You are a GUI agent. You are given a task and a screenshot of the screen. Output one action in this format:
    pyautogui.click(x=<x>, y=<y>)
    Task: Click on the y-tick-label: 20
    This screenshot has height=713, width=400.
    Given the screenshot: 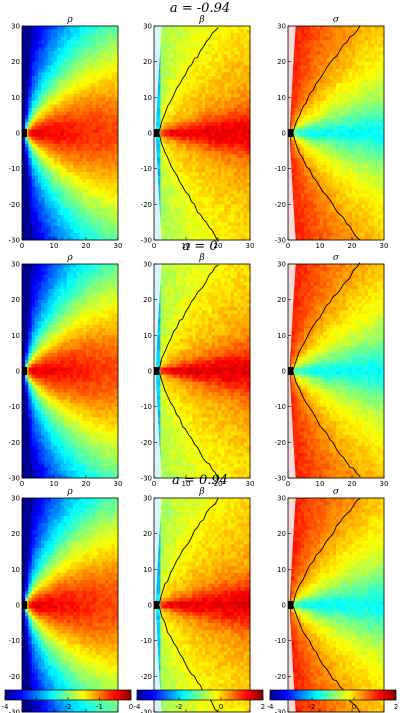 What is the action you would take?
    pyautogui.click(x=15, y=62)
    